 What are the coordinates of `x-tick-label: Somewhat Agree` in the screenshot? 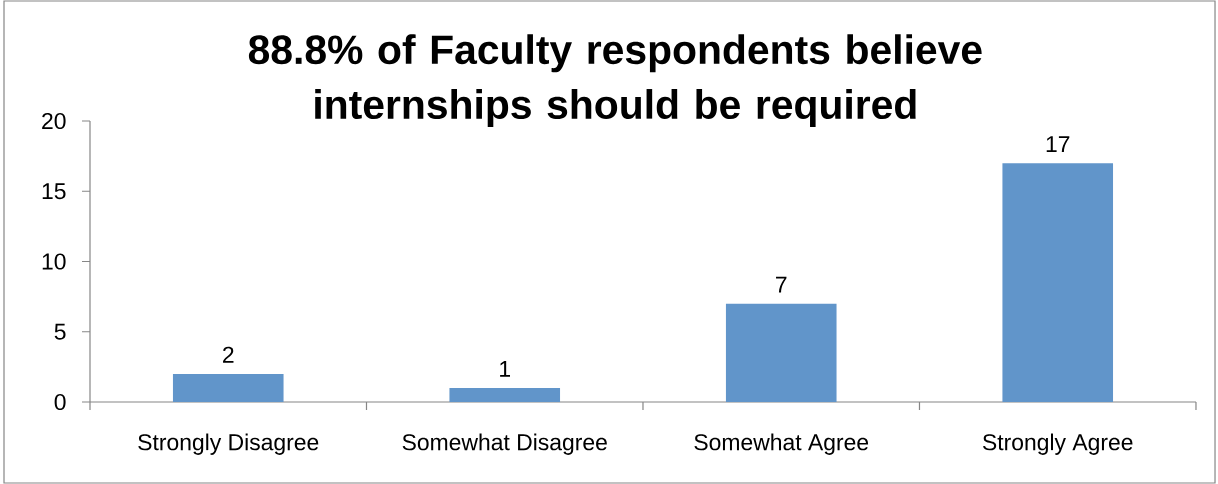 It's located at (781, 444).